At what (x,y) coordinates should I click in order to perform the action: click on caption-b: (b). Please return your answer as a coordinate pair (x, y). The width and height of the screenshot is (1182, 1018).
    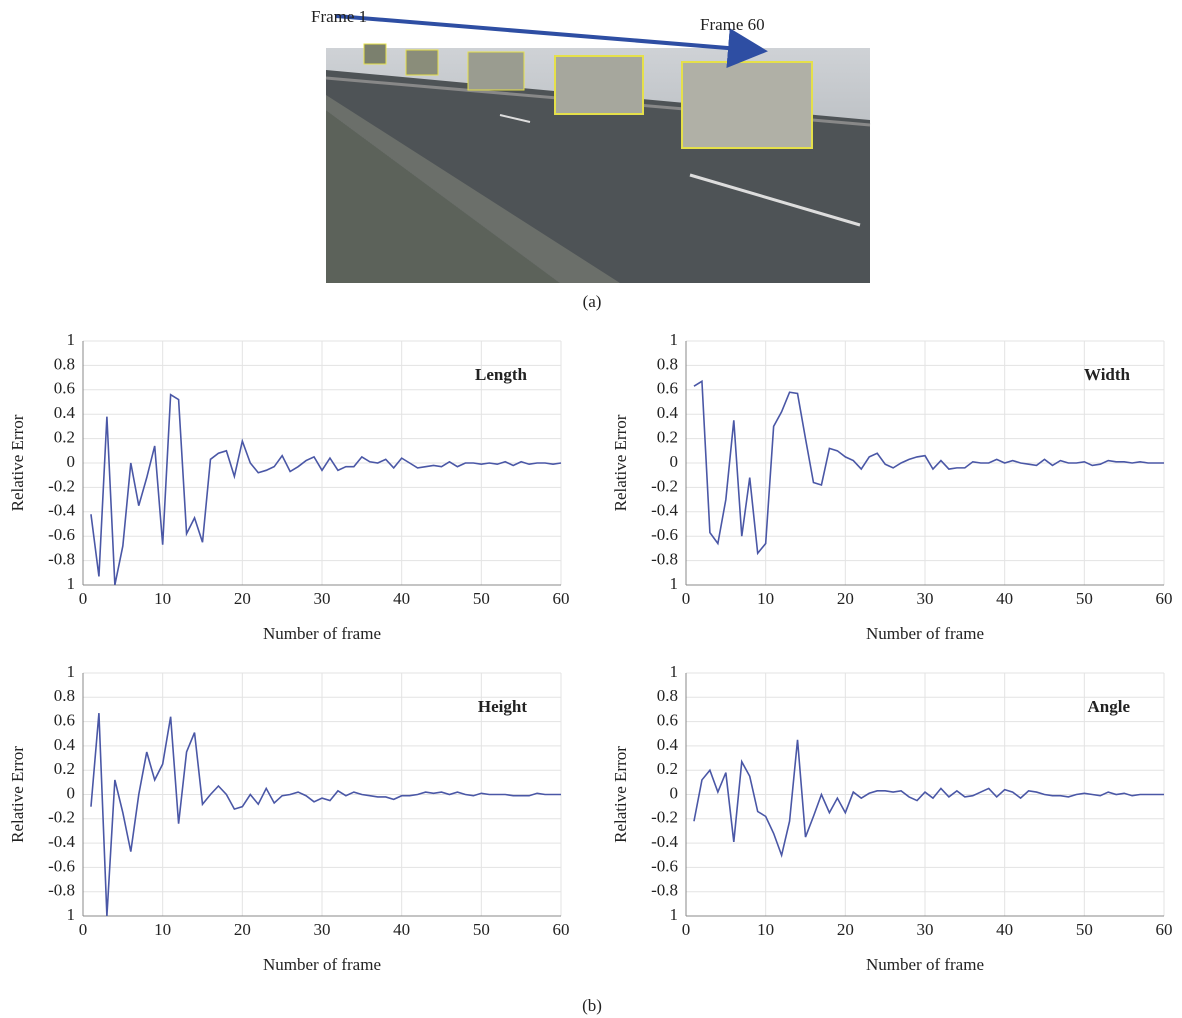
    Looking at the image, I should click on (592, 1005).